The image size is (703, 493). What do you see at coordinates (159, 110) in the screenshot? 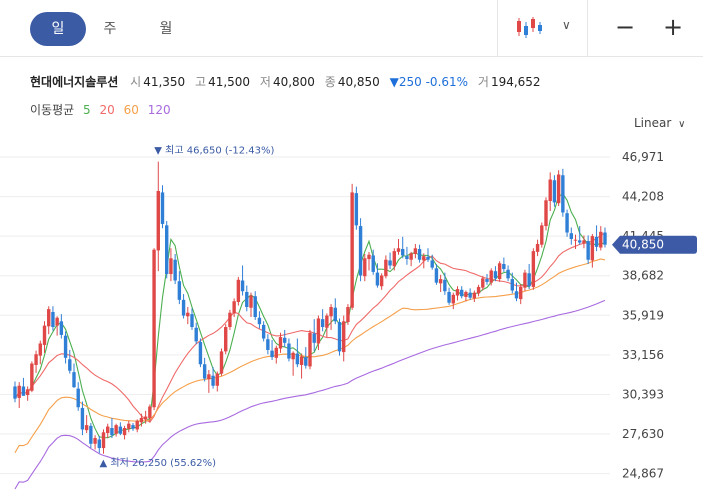
I see `ma-120-legend: 120` at bounding box center [159, 110].